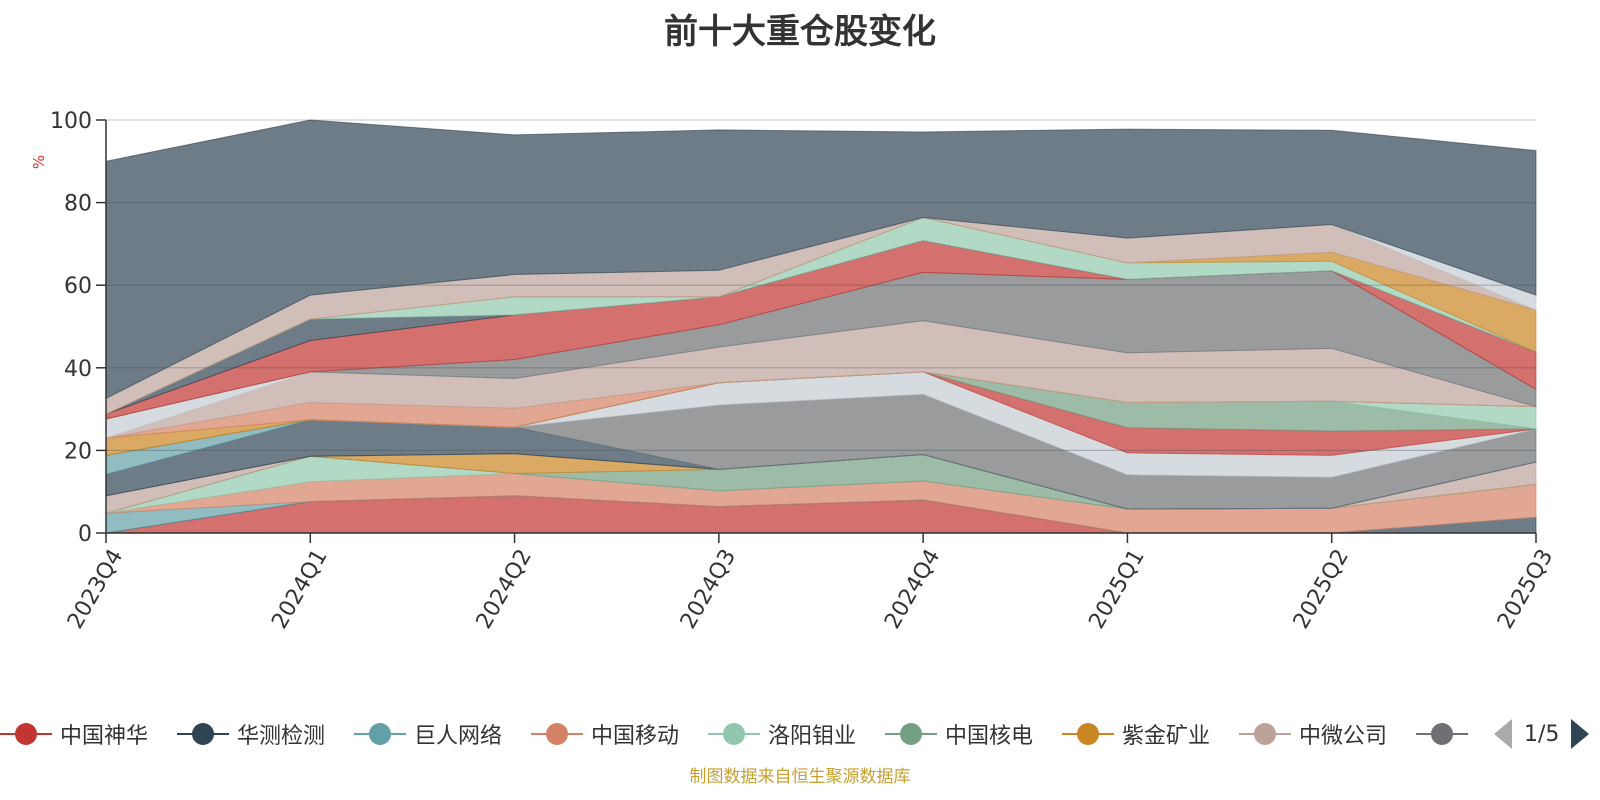 The image size is (1600, 800). What do you see at coordinates (95, 589) in the screenshot?
I see `x-tick-label: 2023Q4` at bounding box center [95, 589].